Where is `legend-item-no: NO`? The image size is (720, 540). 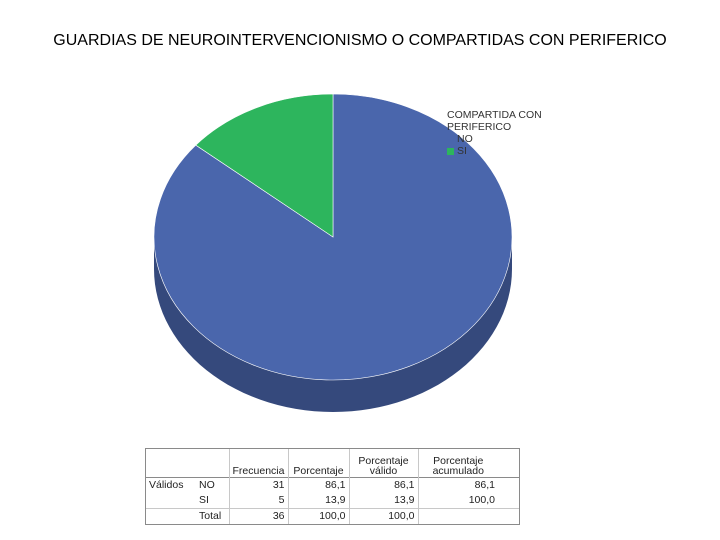 legend-item-no: NO is located at coordinates (497, 139).